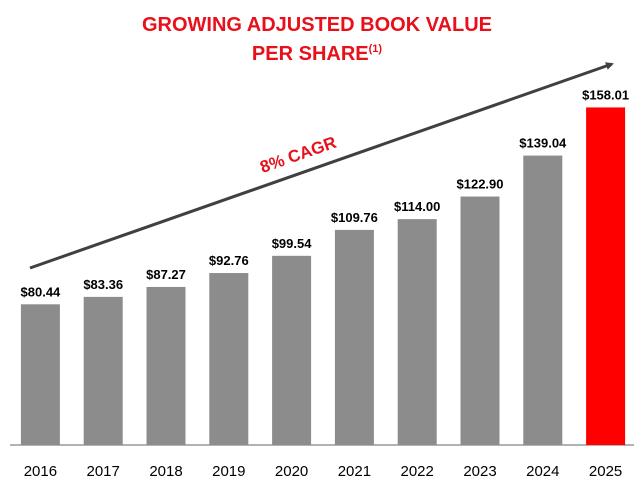 This screenshot has width=634, height=482. I want to click on x-tick-label: 2025, so click(605, 471).